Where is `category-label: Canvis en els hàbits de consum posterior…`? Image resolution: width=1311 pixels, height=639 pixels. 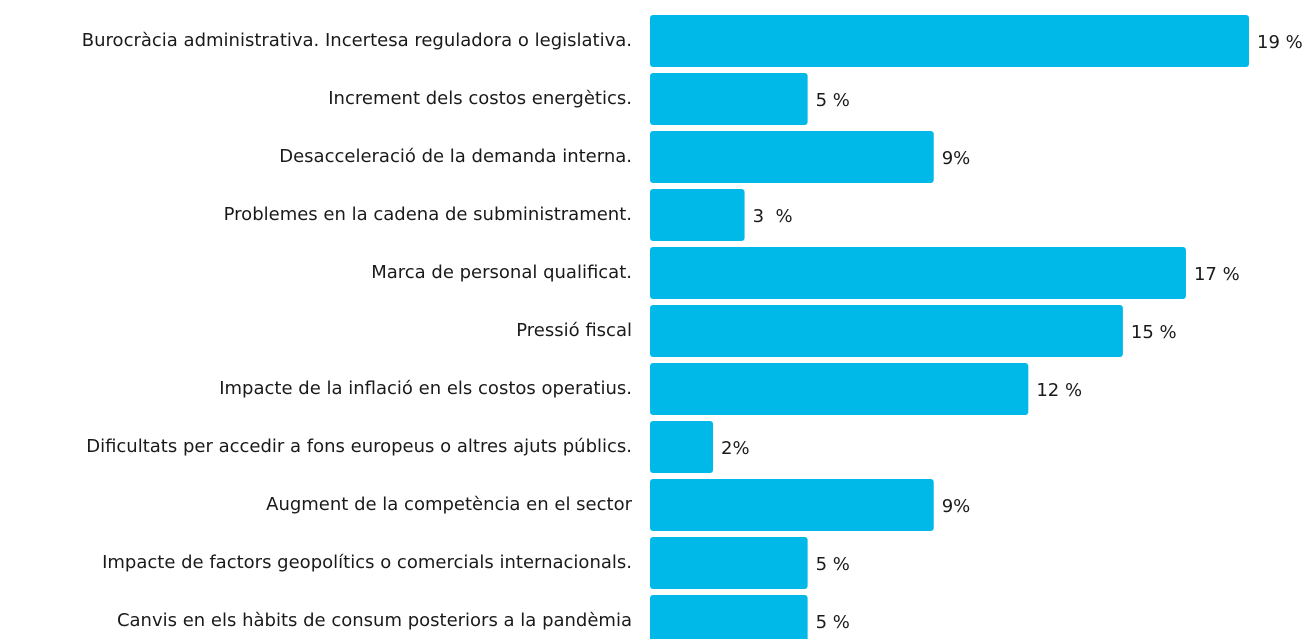 category-label: Canvis en els hàbits de consum posterior… is located at coordinates (374, 620).